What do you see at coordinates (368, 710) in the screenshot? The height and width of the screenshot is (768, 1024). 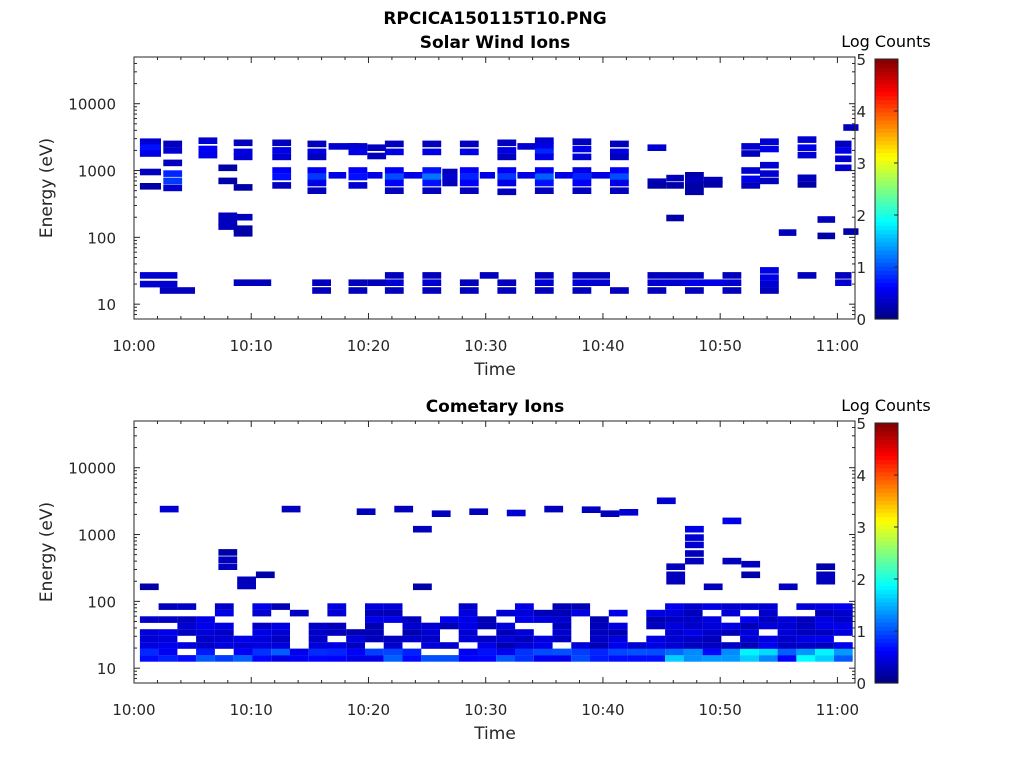 I see `x-tick-label: 10:20` at bounding box center [368, 710].